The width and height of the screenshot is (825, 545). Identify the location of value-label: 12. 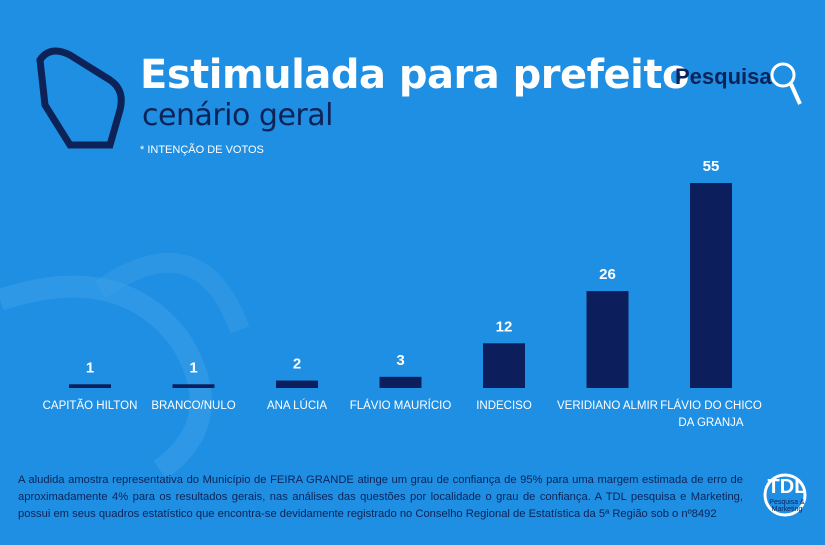
(504, 326).